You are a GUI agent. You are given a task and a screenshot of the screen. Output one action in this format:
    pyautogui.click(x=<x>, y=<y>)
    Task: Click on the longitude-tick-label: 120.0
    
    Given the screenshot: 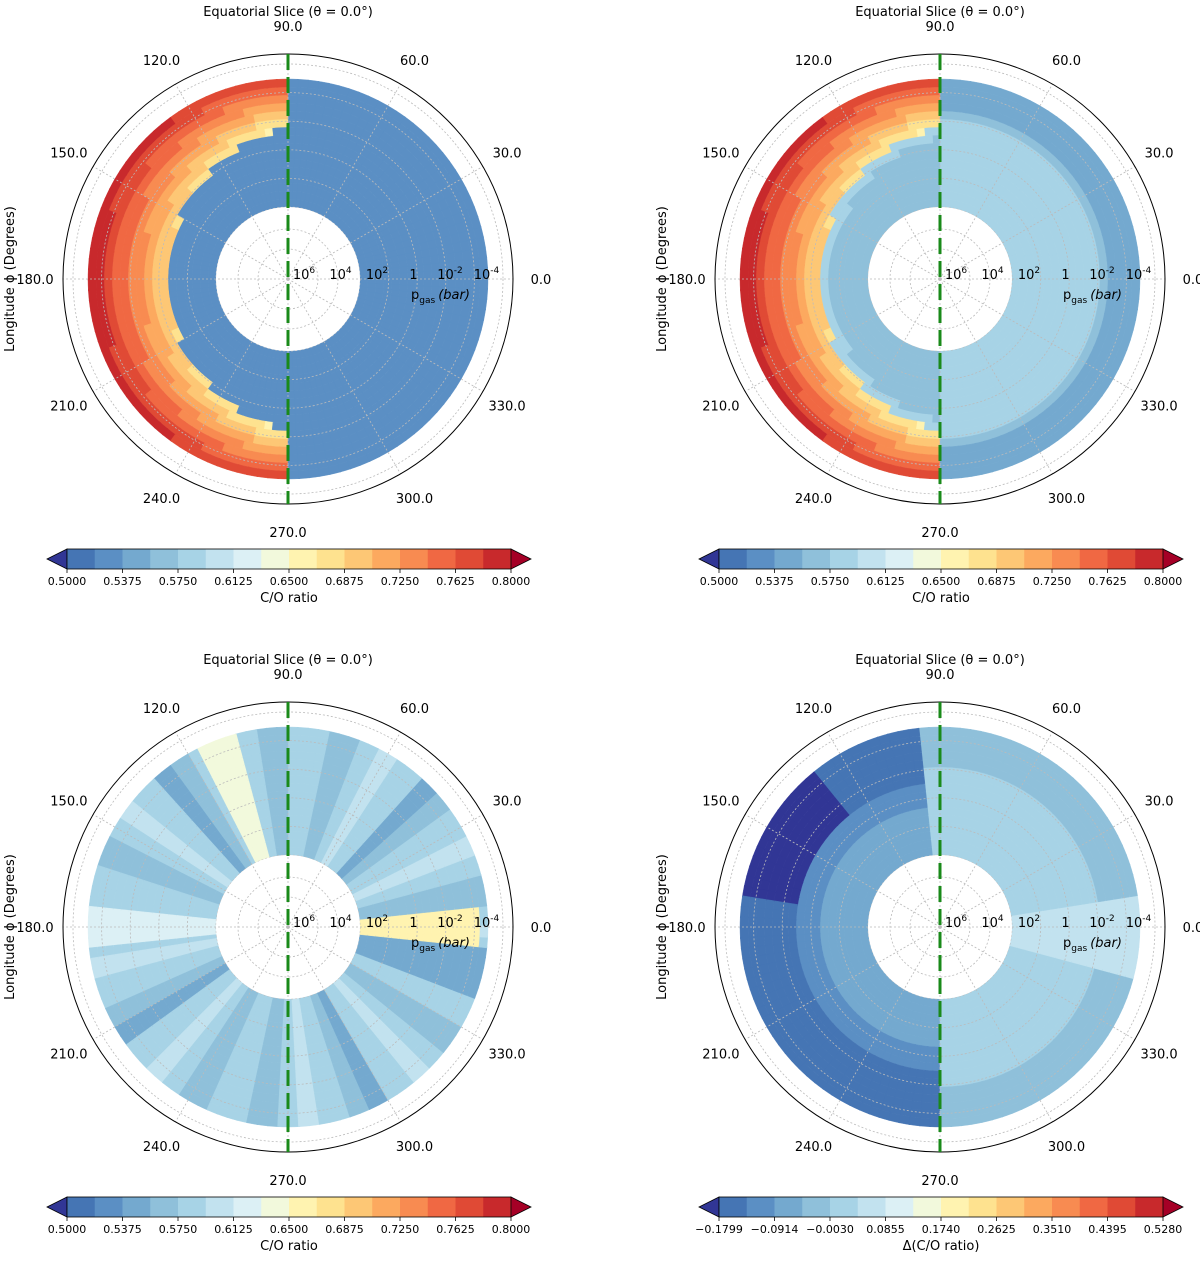 What is the action you would take?
    pyautogui.click(x=161, y=61)
    